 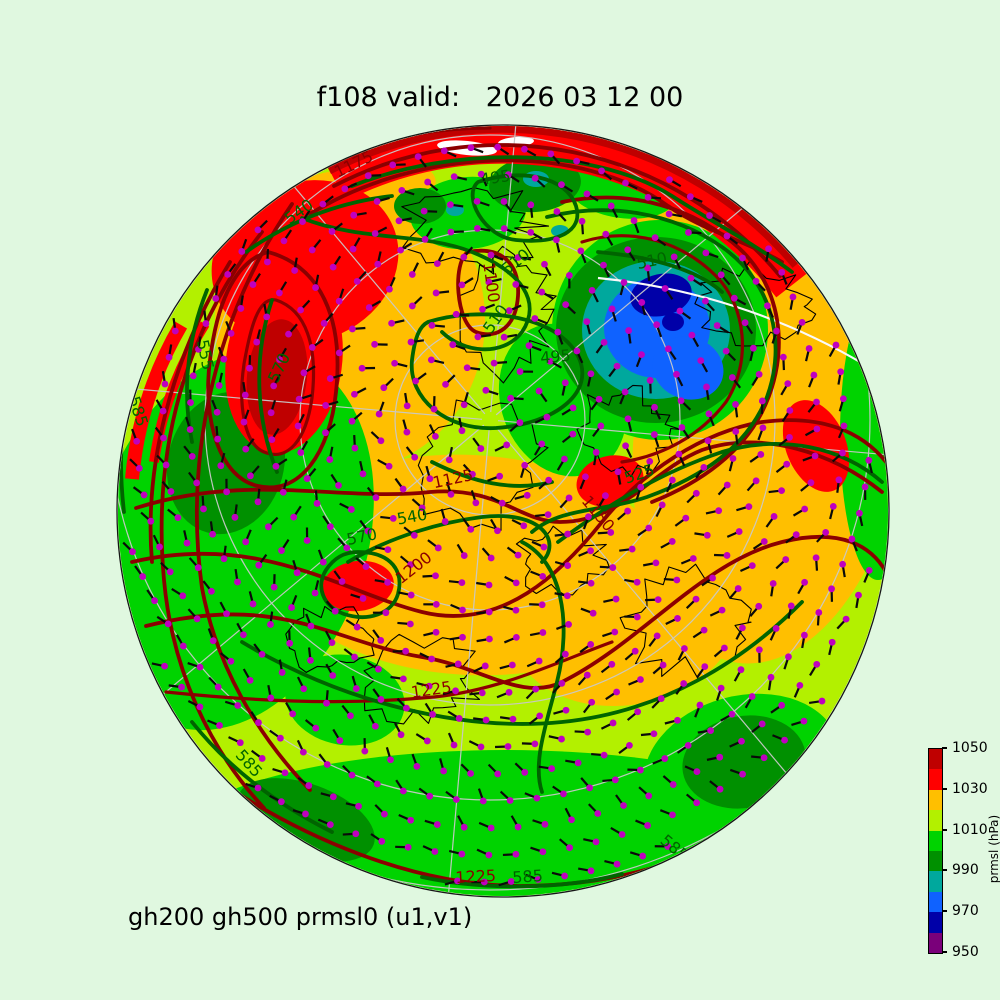 What do you see at coordinates (755, 303) in the screenshot?
I see `coastline` at bounding box center [755, 303].